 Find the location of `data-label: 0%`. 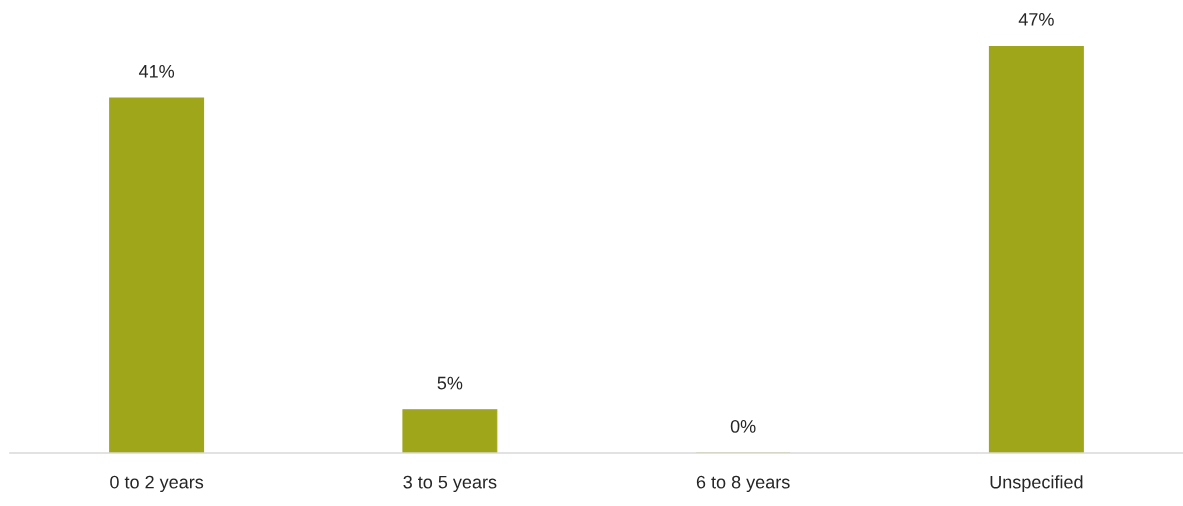

data-label: 0% is located at coordinates (743, 426).